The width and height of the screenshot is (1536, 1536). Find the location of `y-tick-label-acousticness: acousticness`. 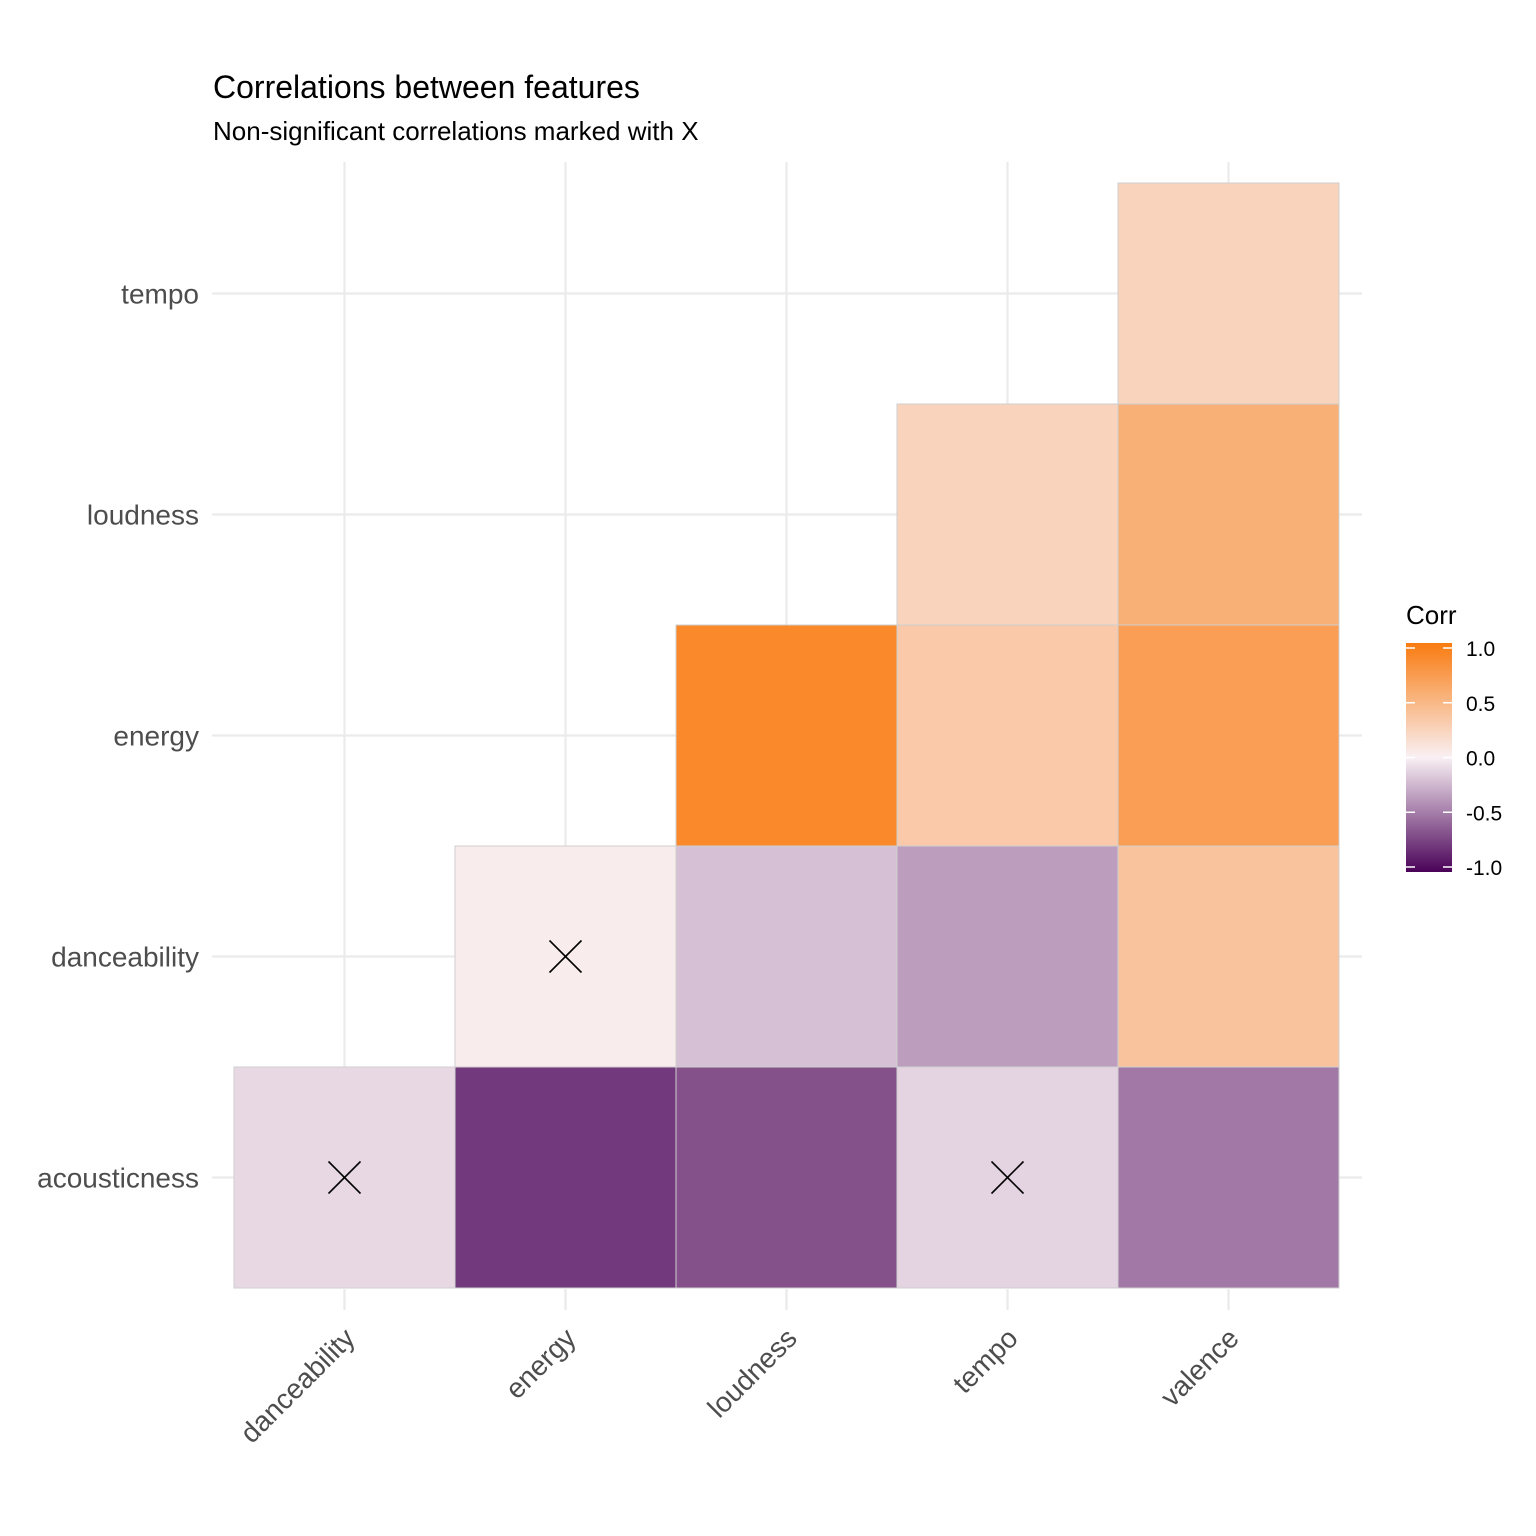

y-tick-label-acousticness: acousticness is located at coordinates (118, 1178).